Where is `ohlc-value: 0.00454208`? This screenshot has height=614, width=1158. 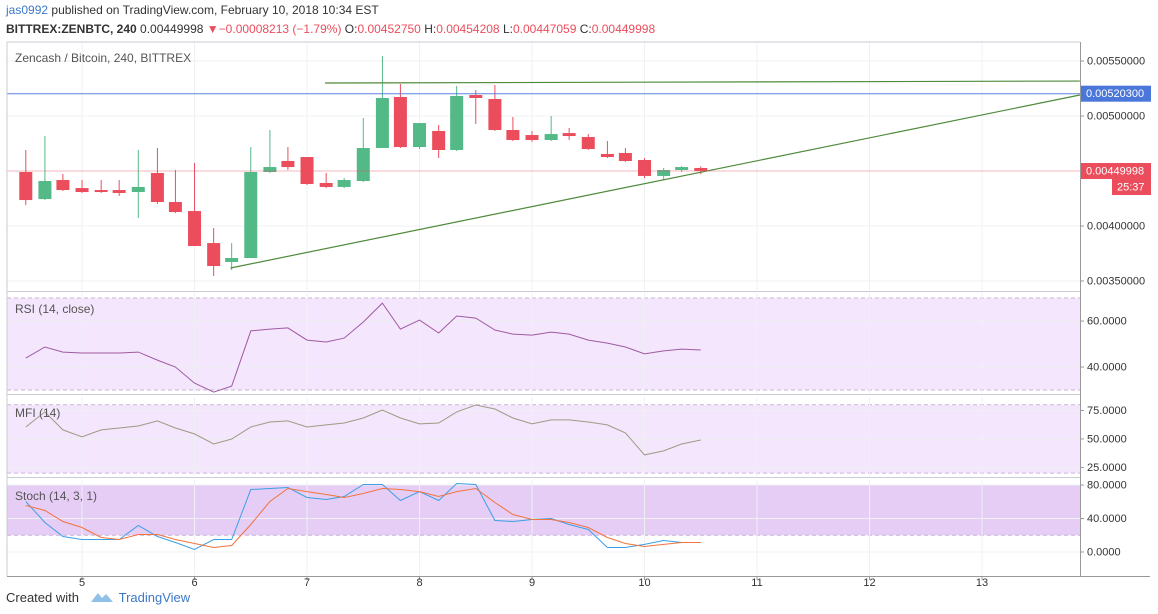
ohlc-value: 0.00454208 is located at coordinates (468, 29).